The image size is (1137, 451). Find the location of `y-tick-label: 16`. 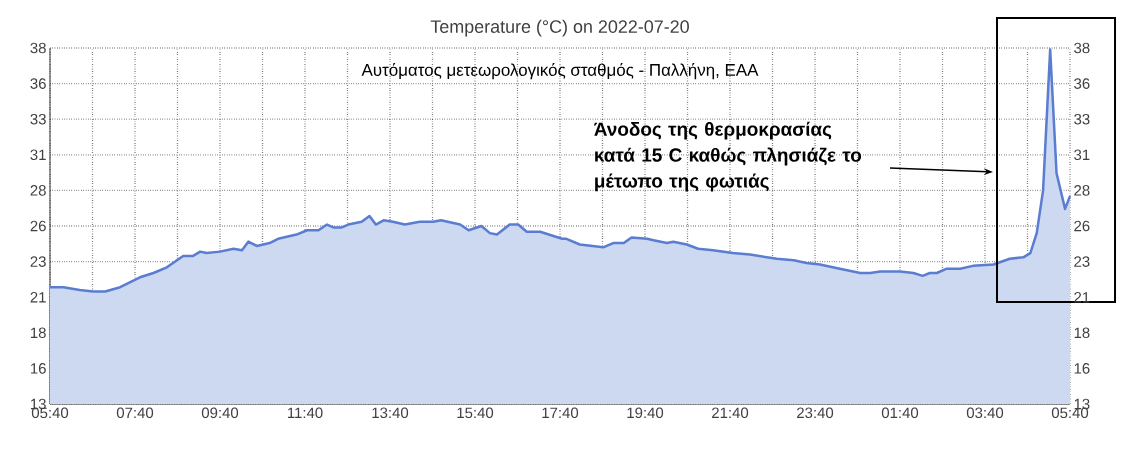

y-tick-label: 16 is located at coordinates (38, 368).